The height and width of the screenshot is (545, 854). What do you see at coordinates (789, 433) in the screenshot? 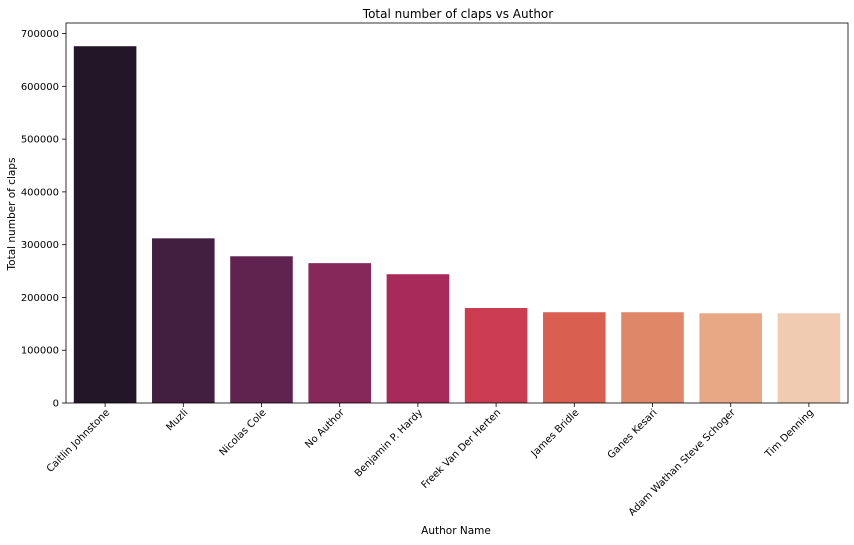
I see `x-tick-label: Tim Denning` at bounding box center [789, 433].